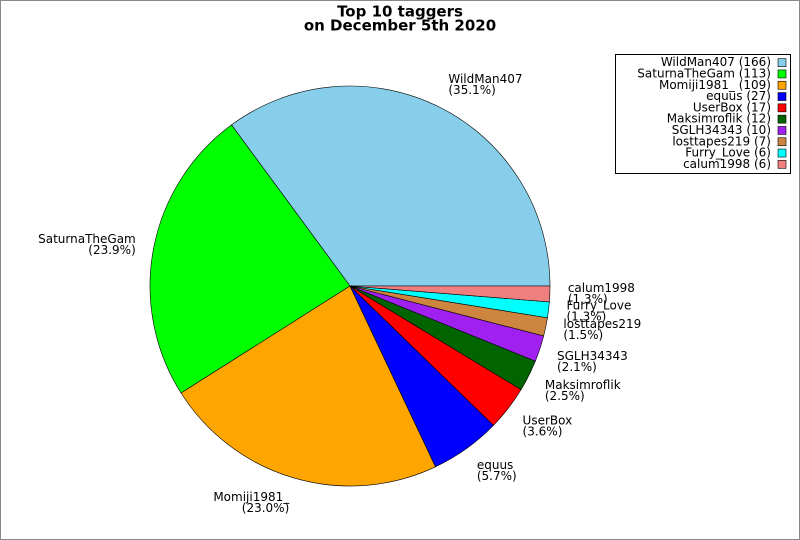  What do you see at coordinates (715, 85) in the screenshot?
I see `legend-label: Momiji1981_ (109)` at bounding box center [715, 85].